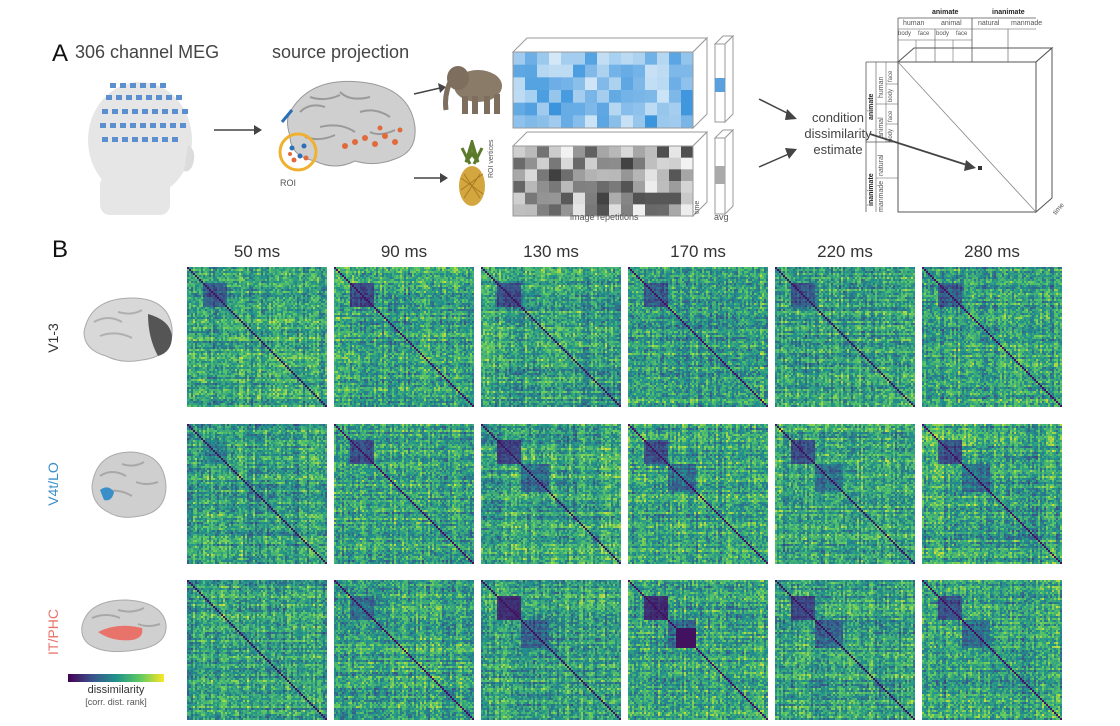 This screenshot has width=1120, height=726. What do you see at coordinates (698, 251) in the screenshot?
I see `time-label-170ms: 170 ms` at bounding box center [698, 251].